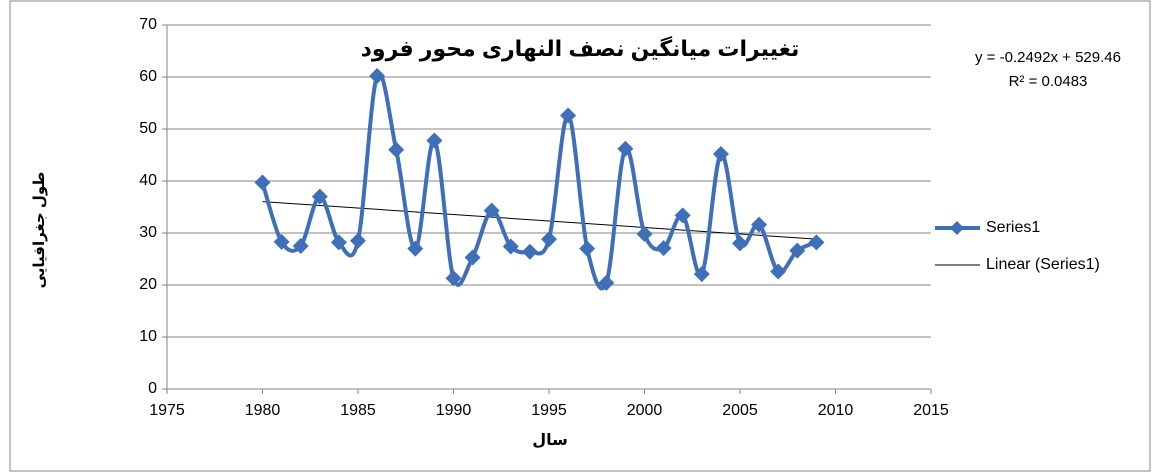 This screenshot has width=1152, height=473. I want to click on y-tick-label: 60, so click(148, 76).